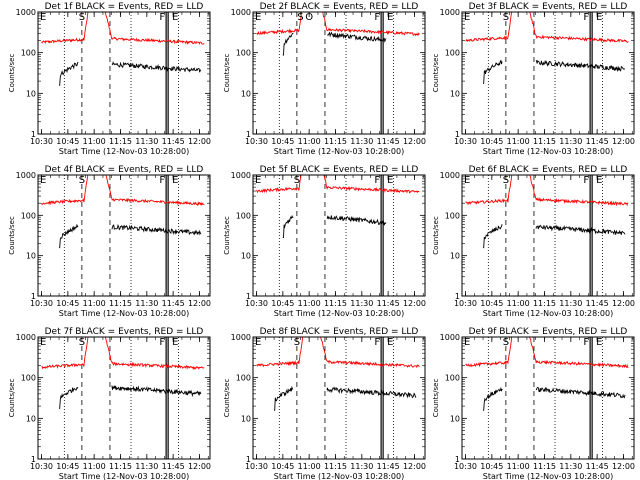  I want to click on panel-title: Det 6f BLACK = Events, RED = LLD, so click(548, 170).